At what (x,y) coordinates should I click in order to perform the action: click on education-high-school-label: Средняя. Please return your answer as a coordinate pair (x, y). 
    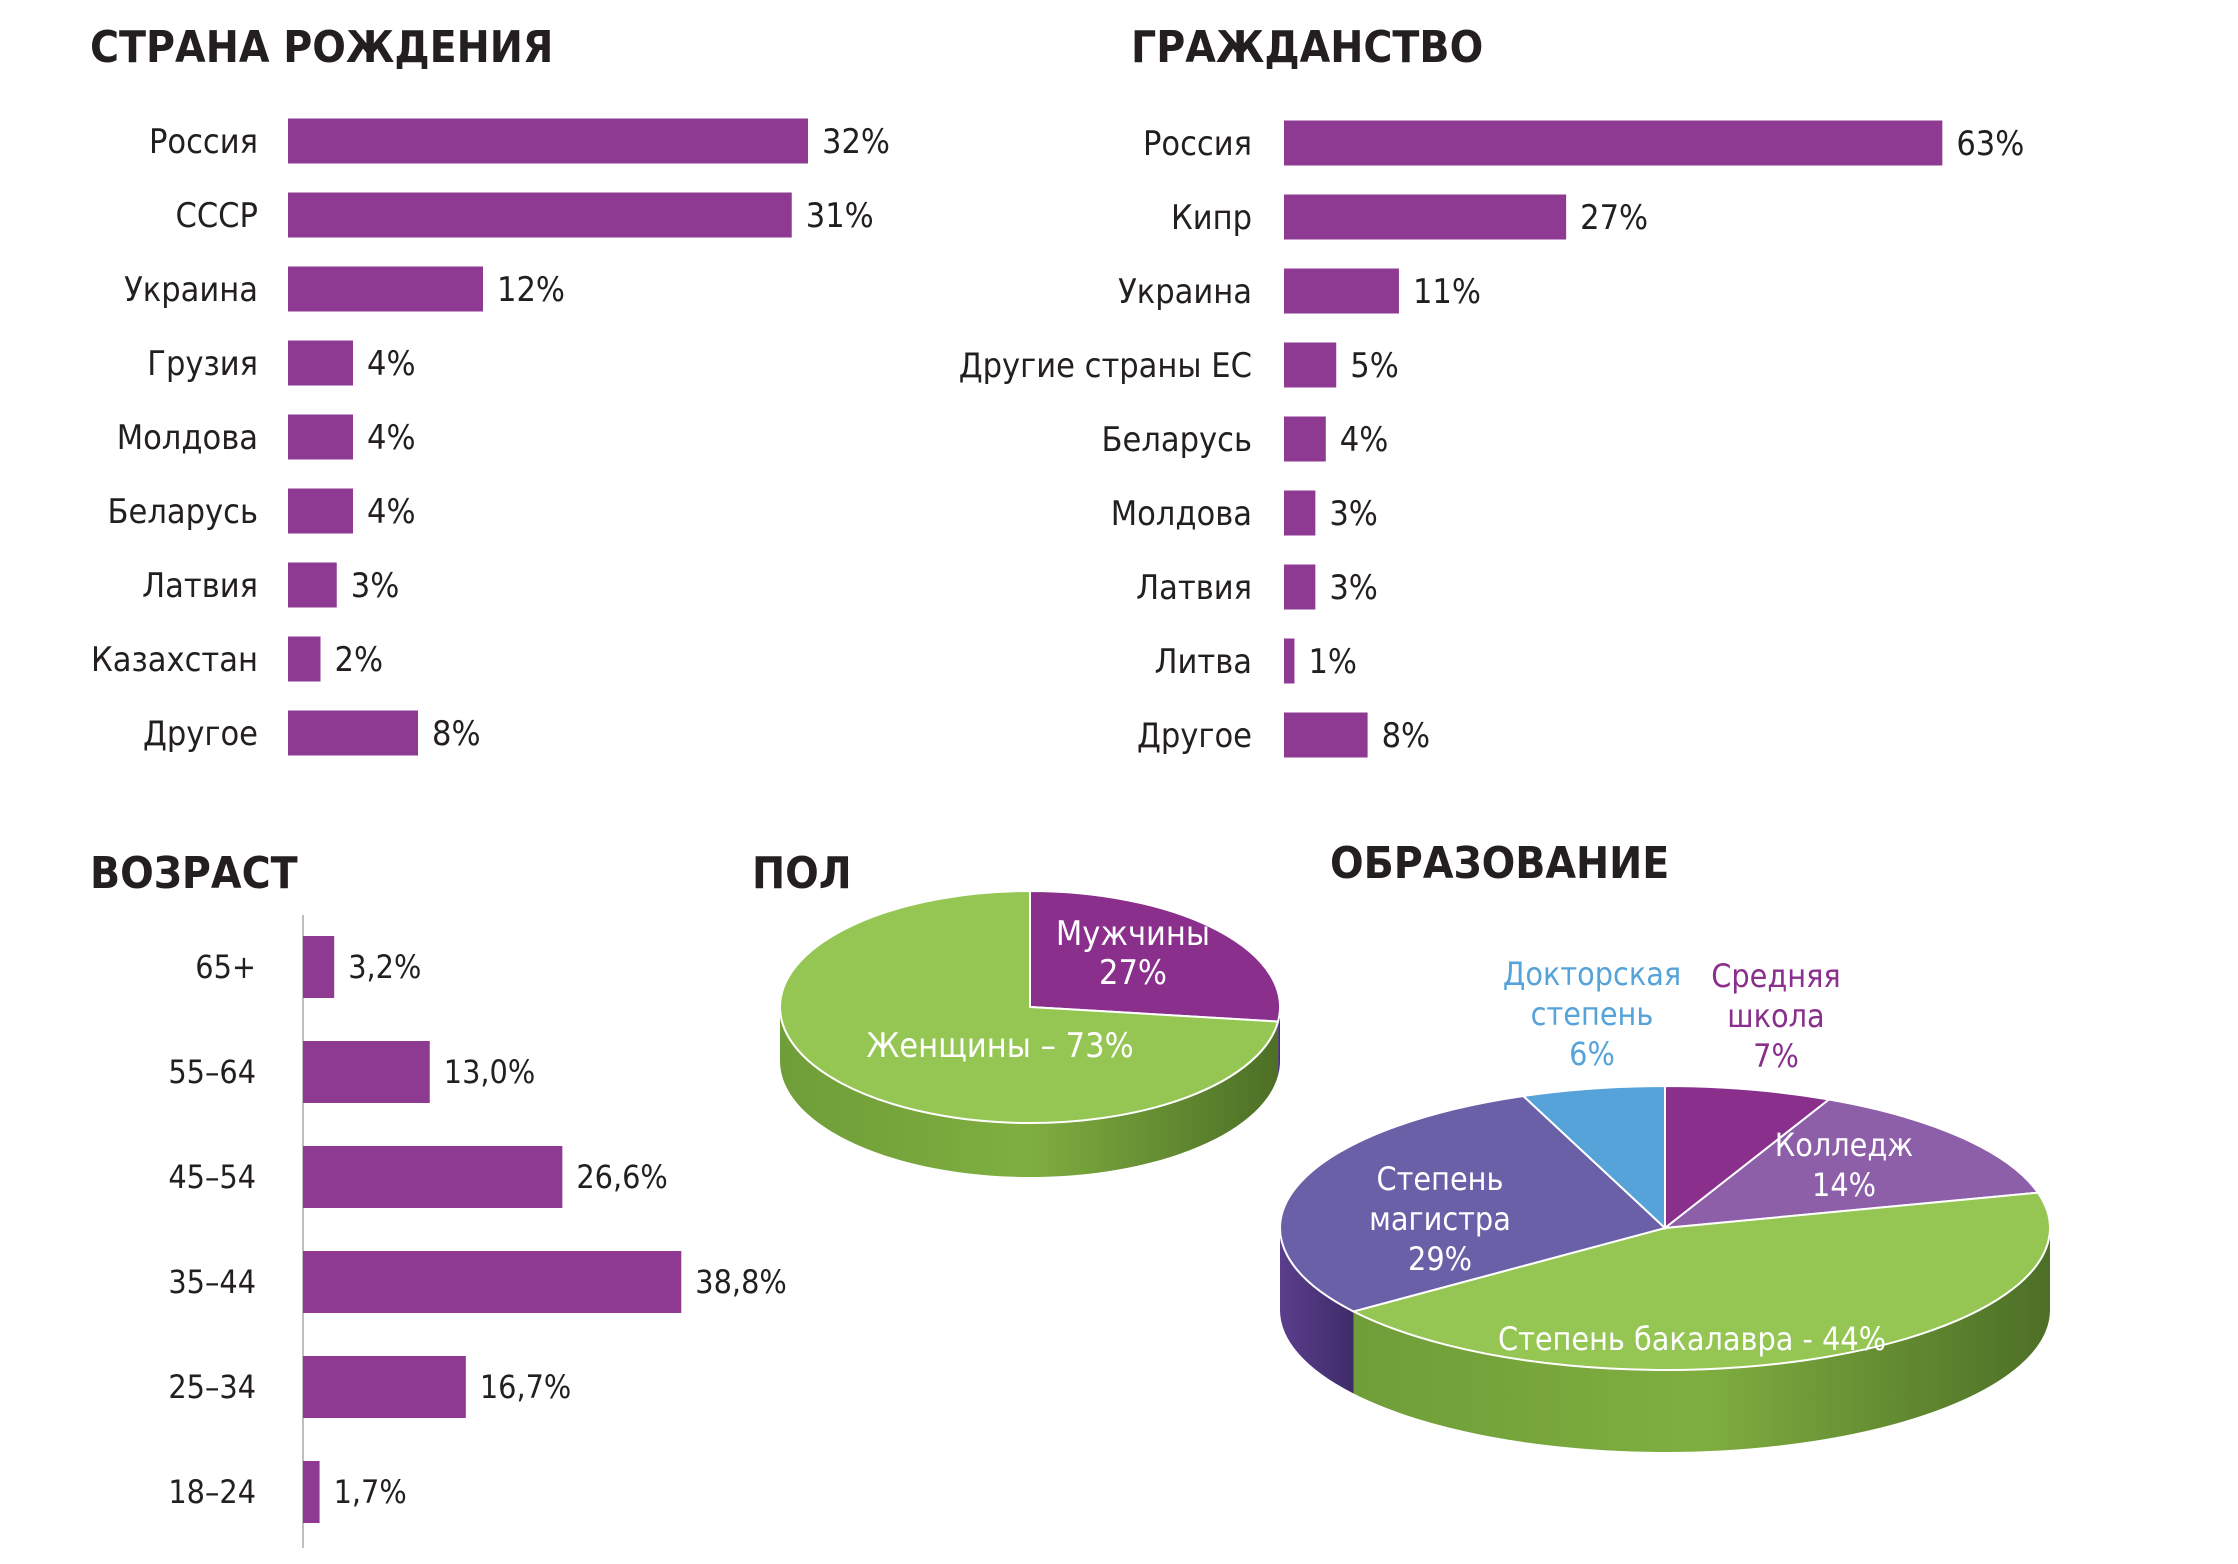
    Looking at the image, I should click on (1775, 976).